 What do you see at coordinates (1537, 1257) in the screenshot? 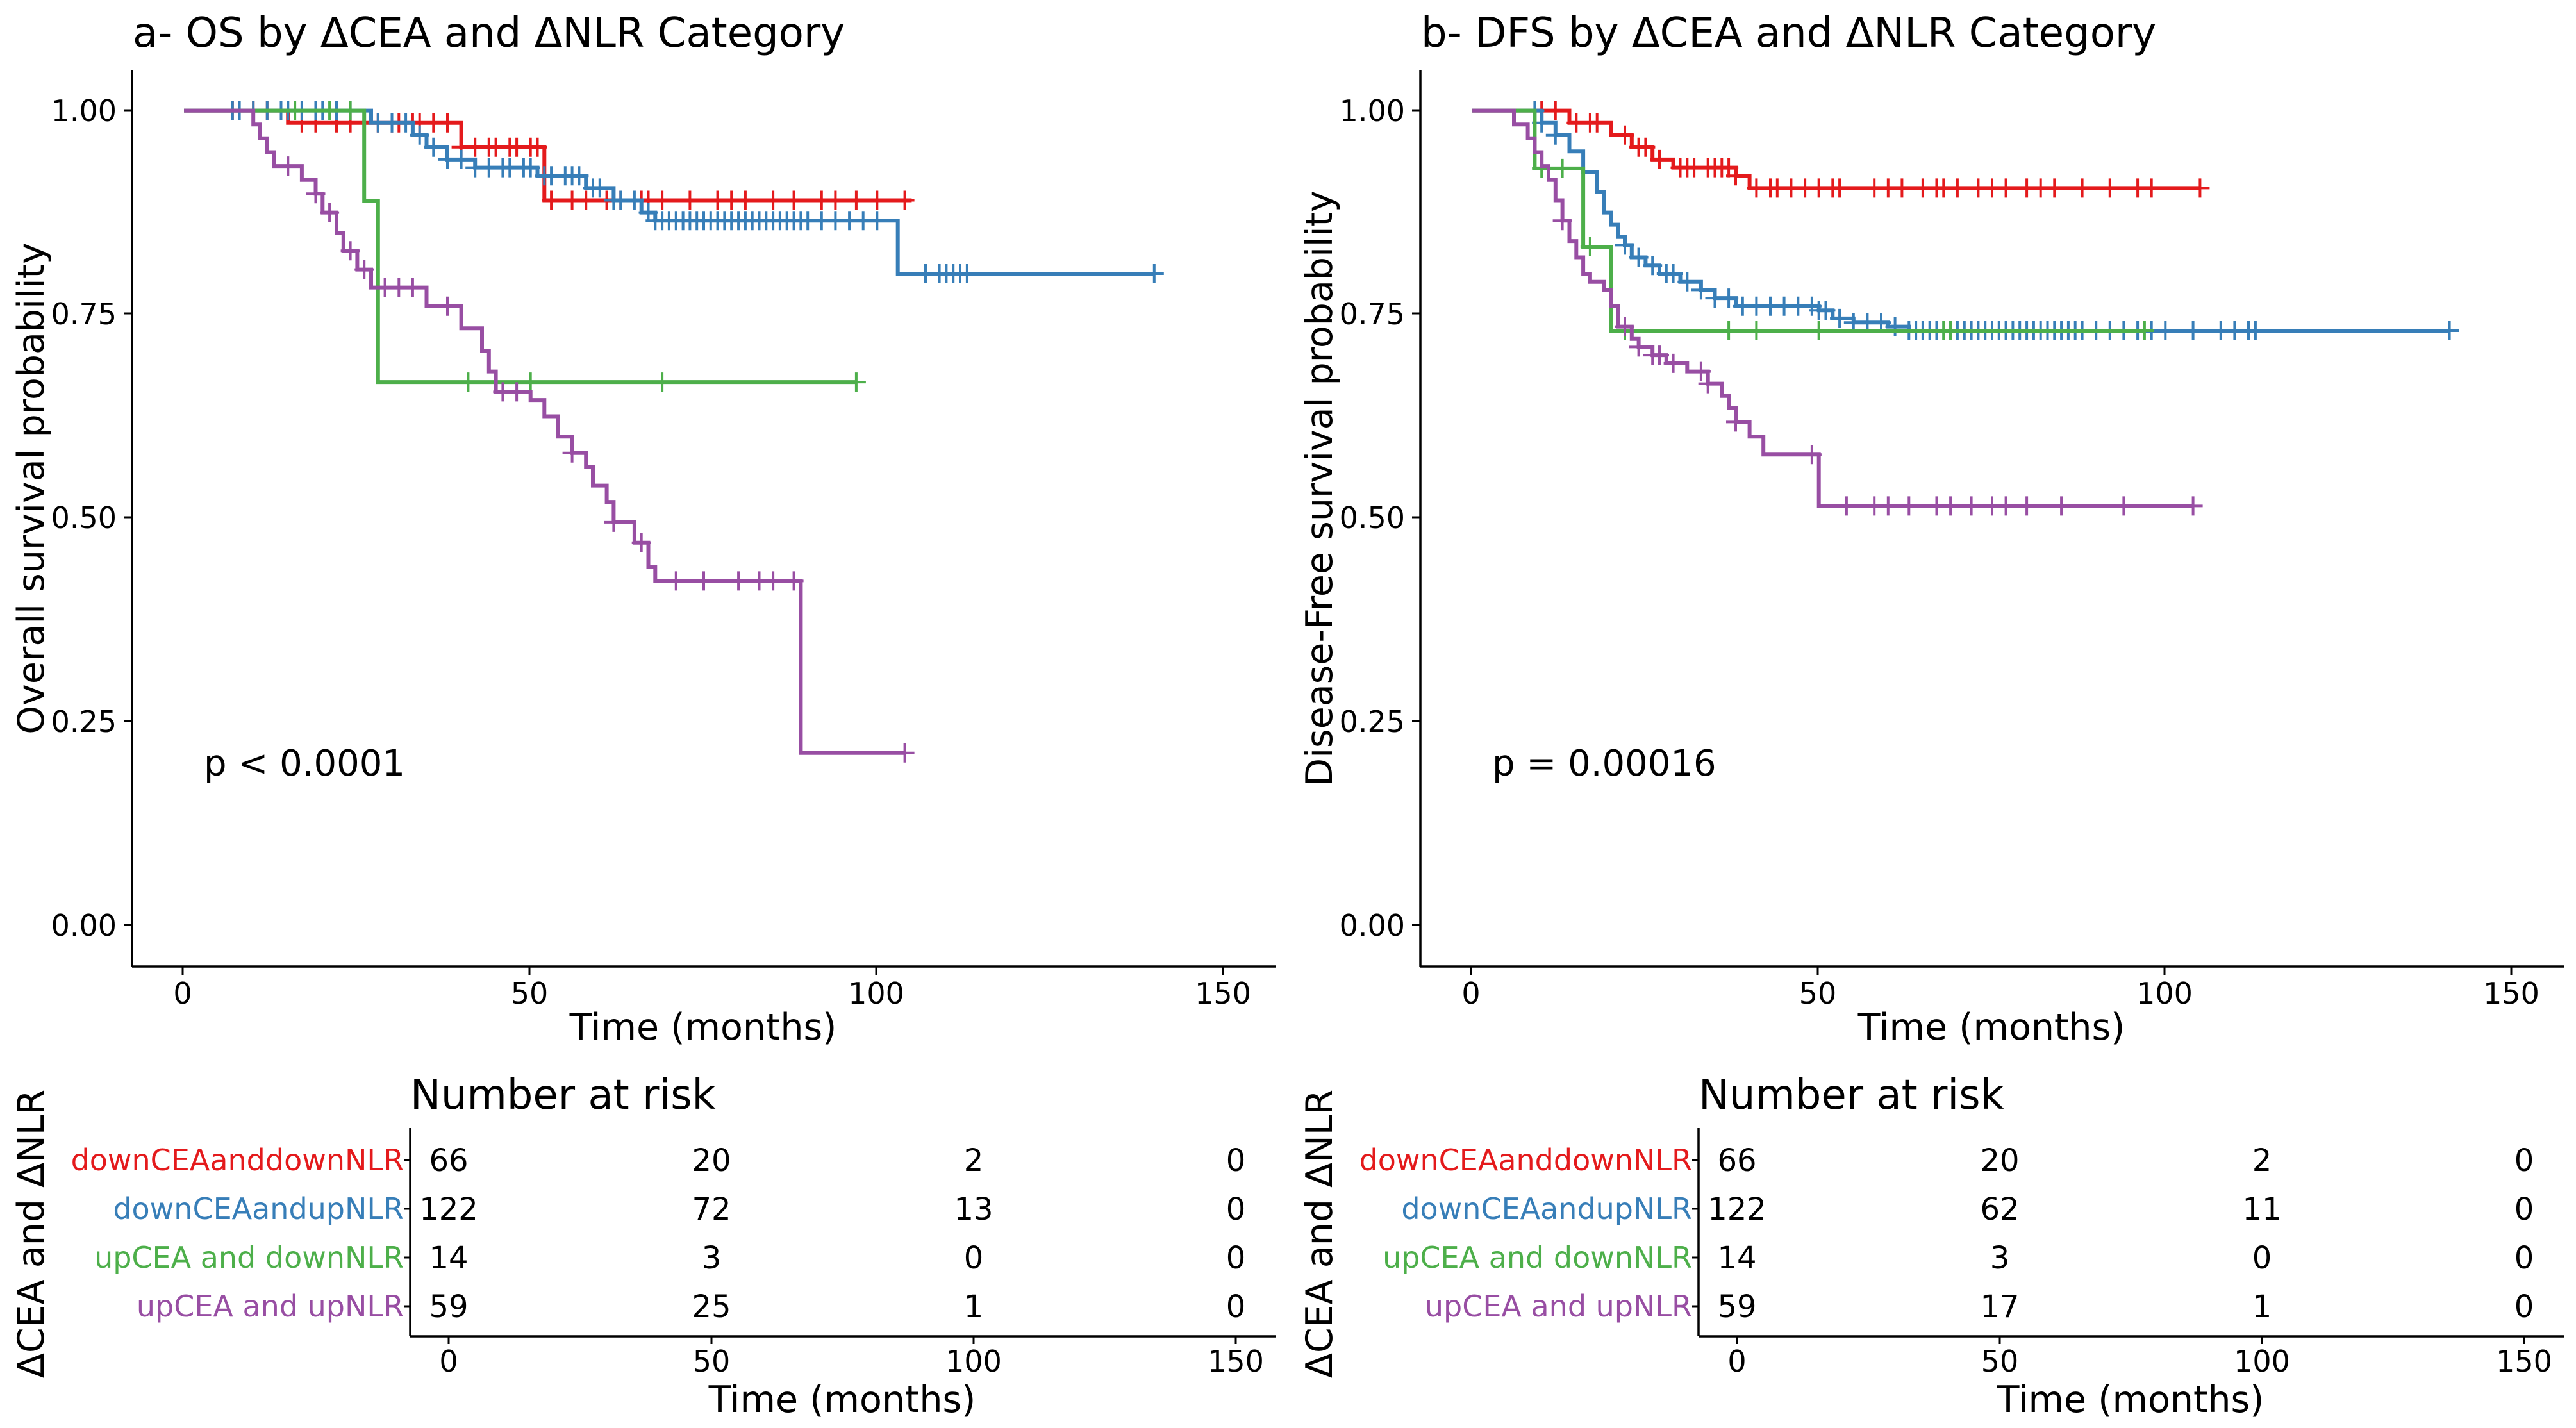
I see `risk-row-label: upCEA and downNLR` at bounding box center [1537, 1257].